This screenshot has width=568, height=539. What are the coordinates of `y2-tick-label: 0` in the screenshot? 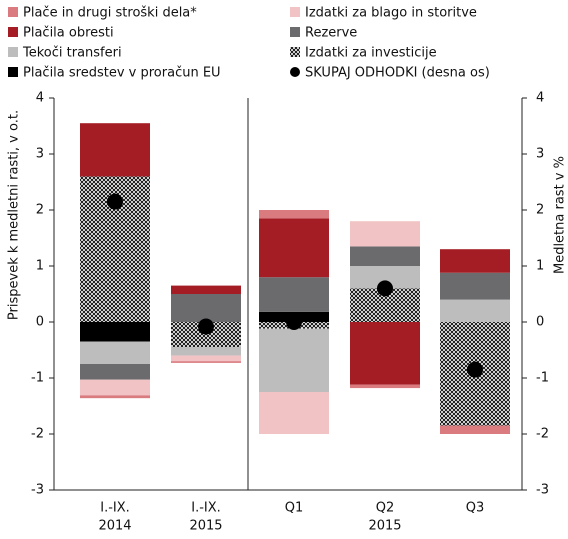 It's located at (540, 322).